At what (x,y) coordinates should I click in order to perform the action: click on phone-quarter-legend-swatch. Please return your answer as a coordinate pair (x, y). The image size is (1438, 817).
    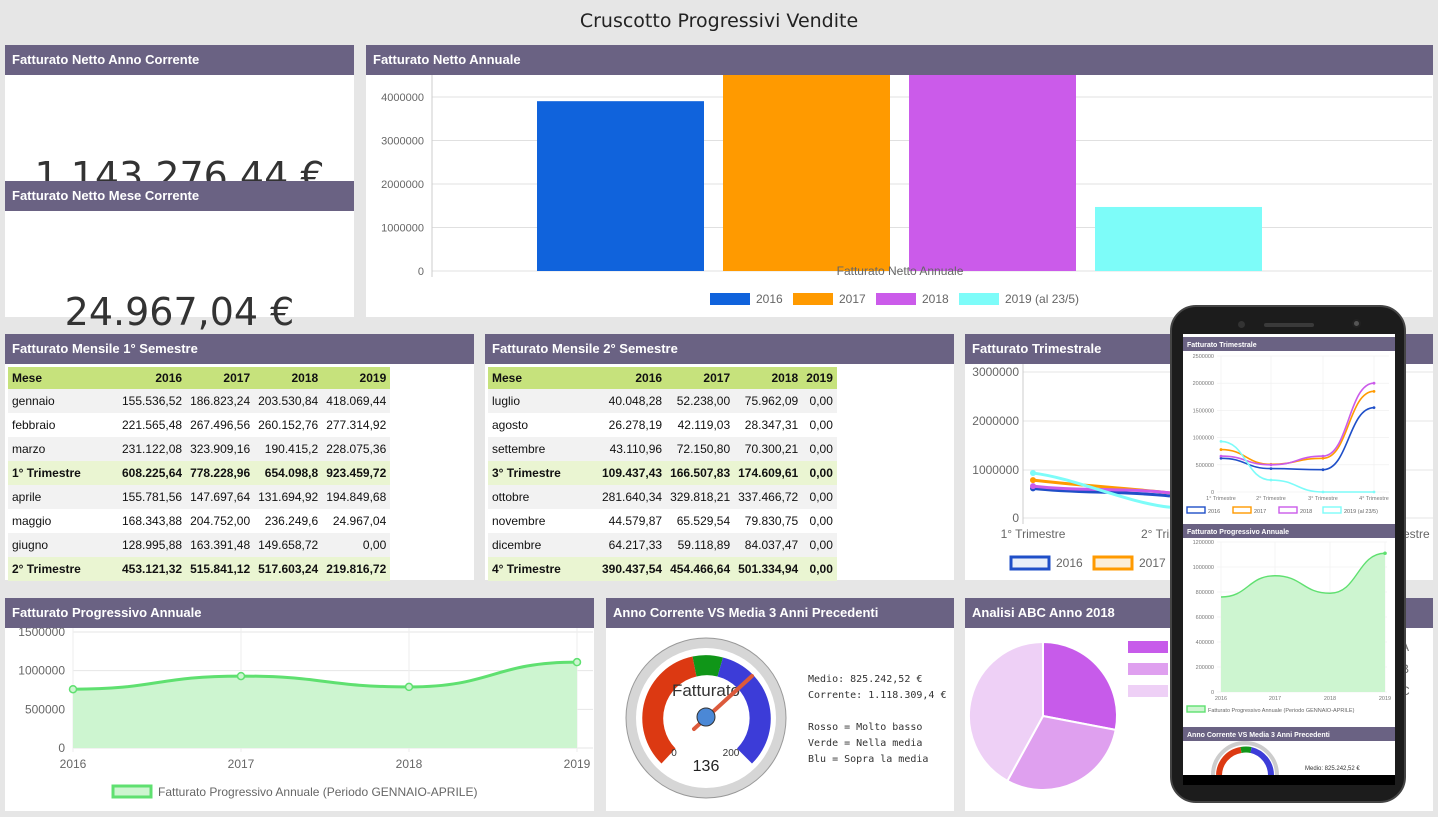
    Looking at the image, I should click on (1242, 510).